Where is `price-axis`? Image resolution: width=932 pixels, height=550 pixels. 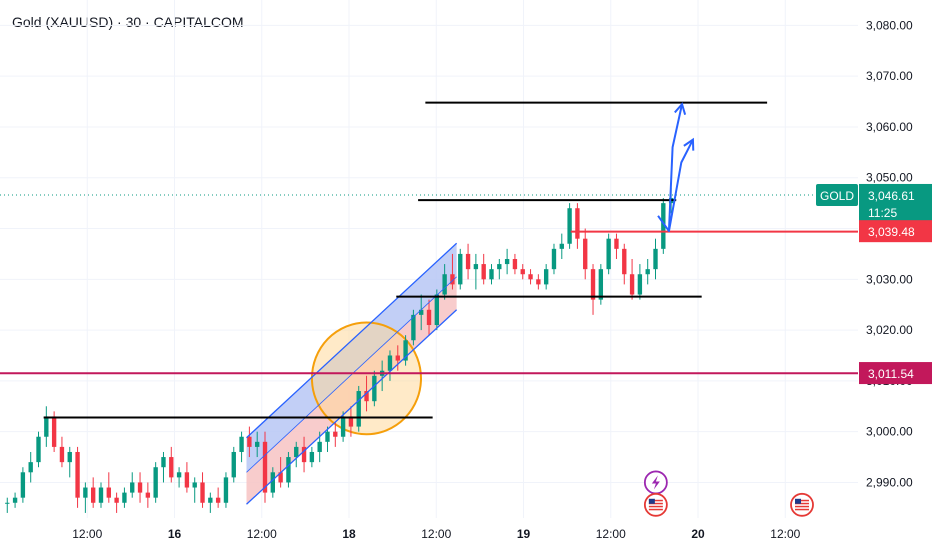 price-axis is located at coordinates (895, 275).